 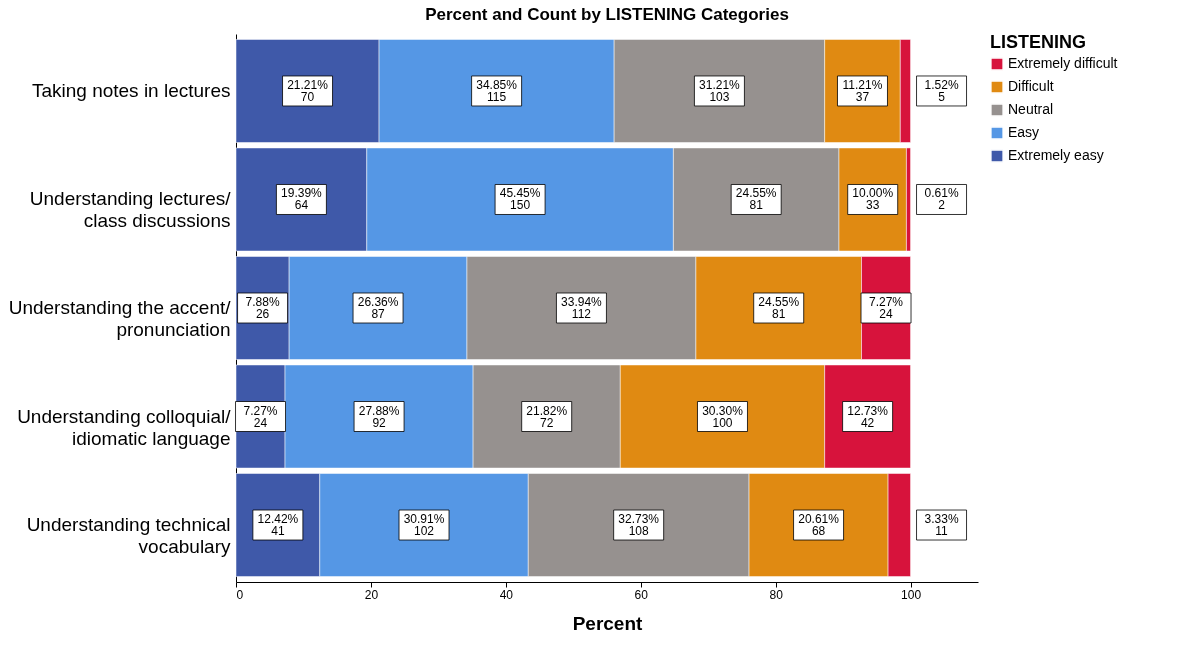 What do you see at coordinates (868, 416) in the screenshot?
I see `data-label: 12.73% 42` at bounding box center [868, 416].